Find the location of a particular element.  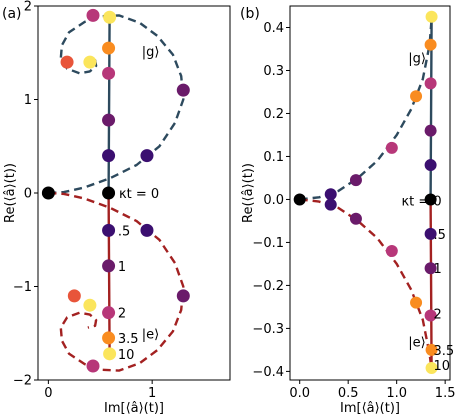

x-tick-label: 0 is located at coordinates (48, 393).